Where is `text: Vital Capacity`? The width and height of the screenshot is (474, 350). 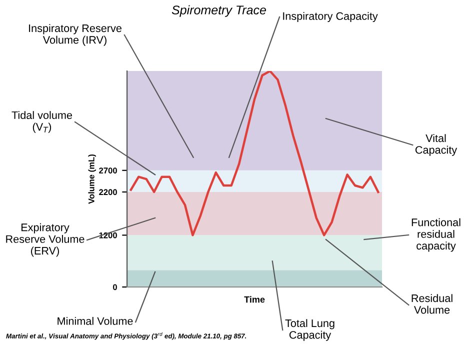 text: Vital Capacity is located at coordinates (436, 145).